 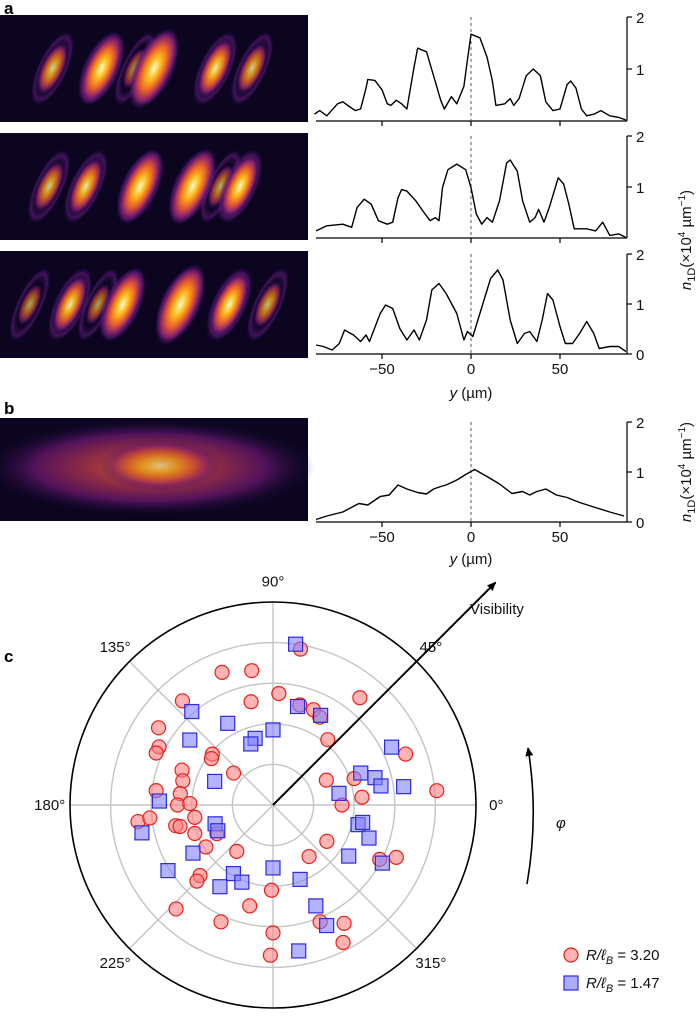 What do you see at coordinates (154, 304) in the screenshot?
I see `image-a3` at bounding box center [154, 304].